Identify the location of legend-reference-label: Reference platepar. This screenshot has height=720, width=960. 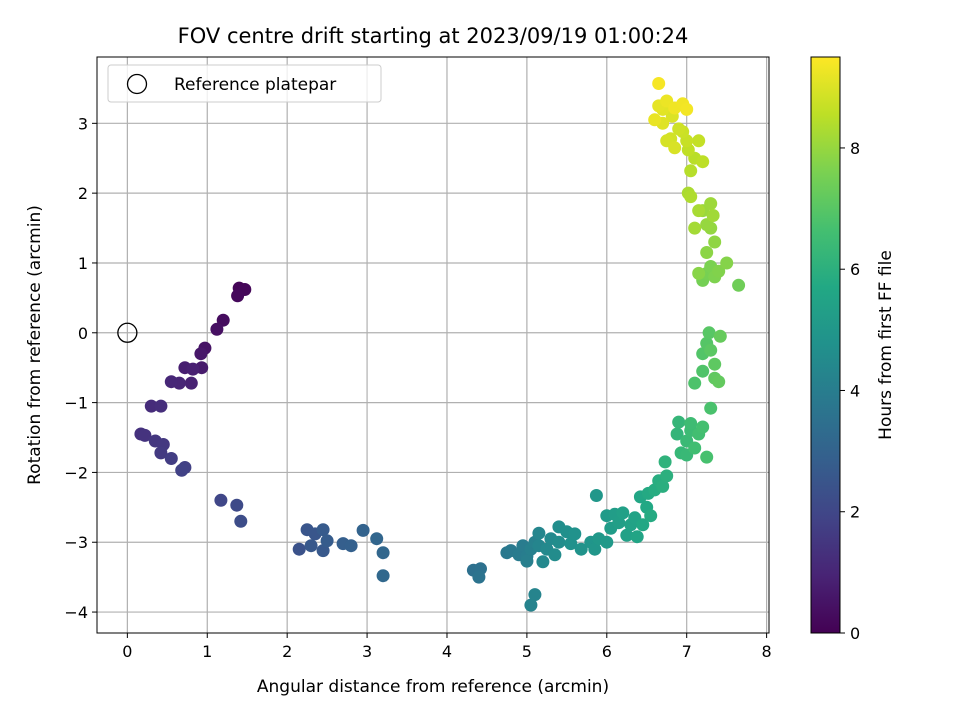
(255, 85).